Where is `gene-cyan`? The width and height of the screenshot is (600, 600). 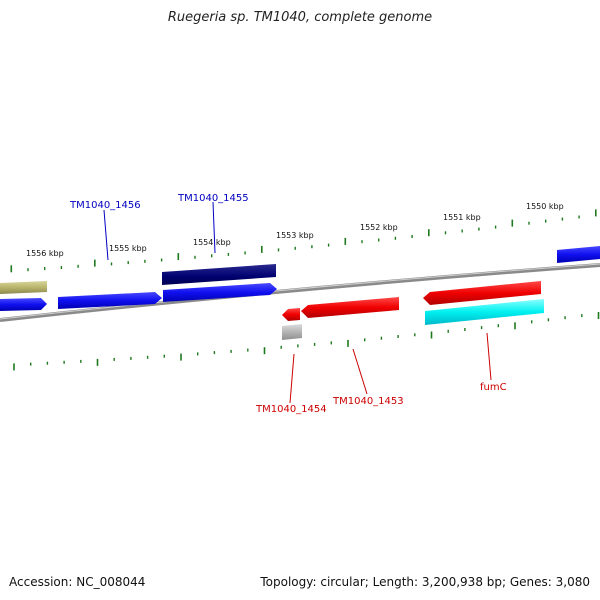 gene-cyan is located at coordinates (484, 312).